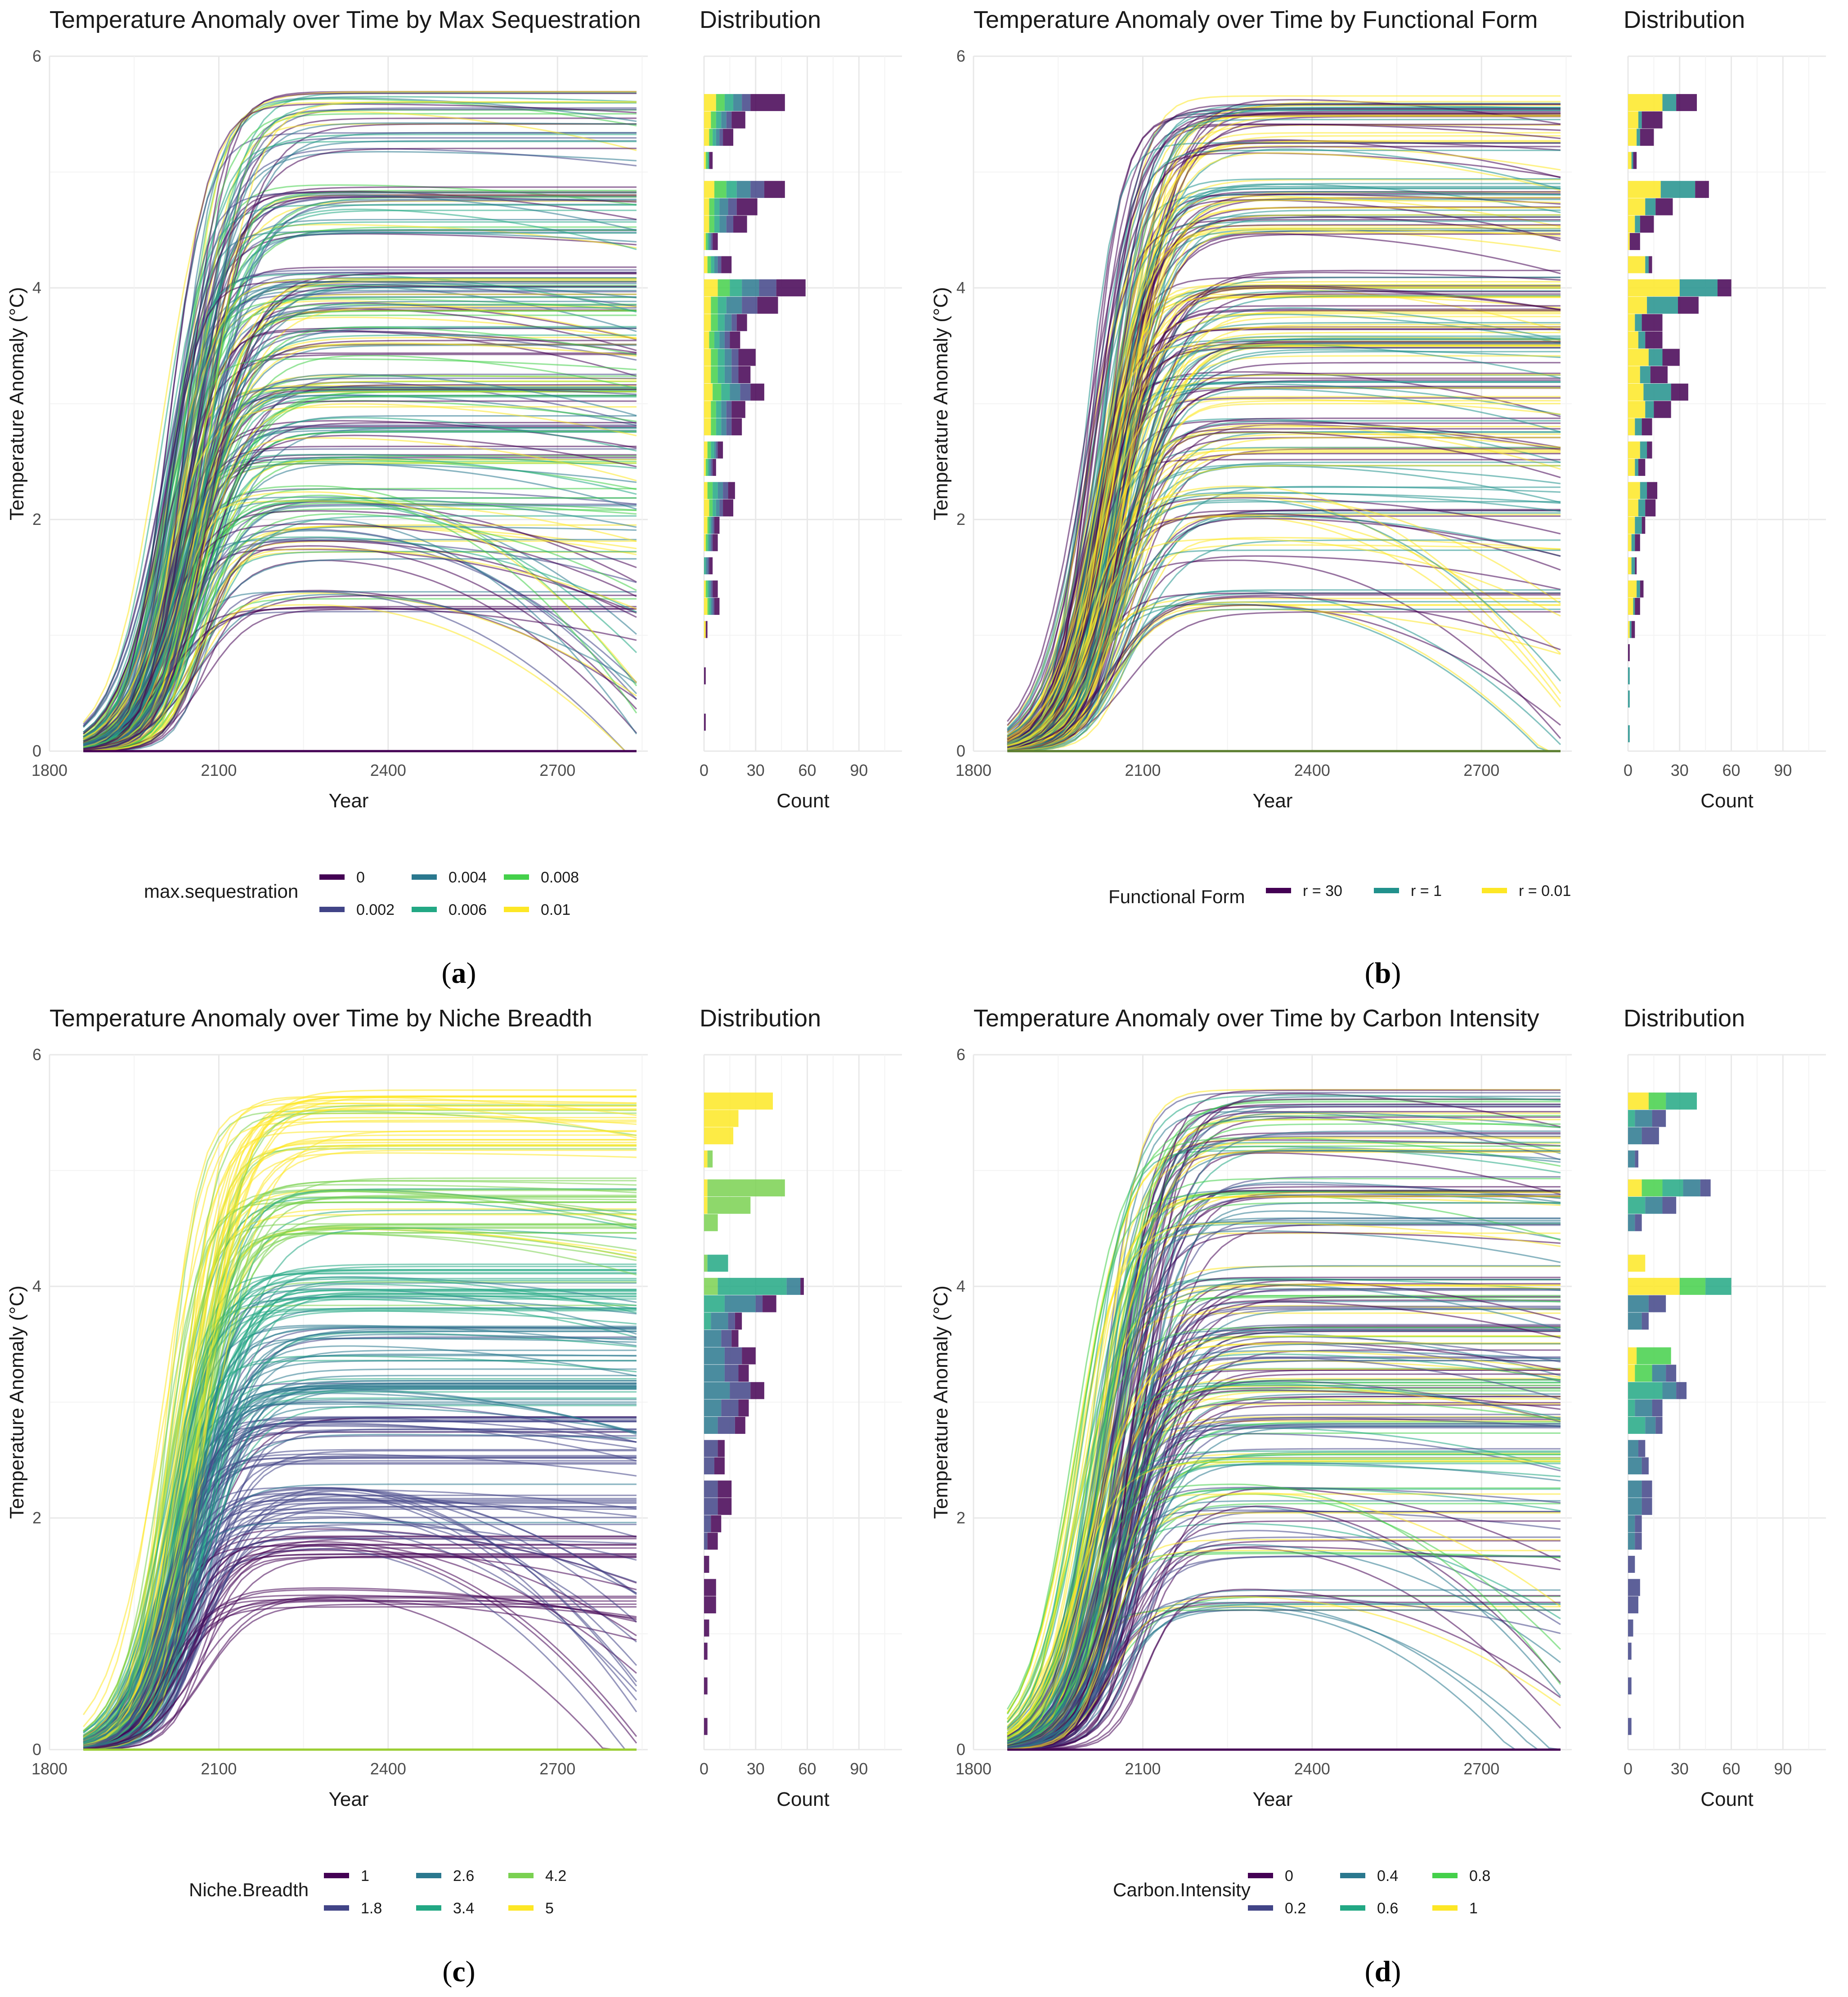 The width and height of the screenshot is (1848, 1997). Describe the element at coordinates (802, 1799) in the screenshot. I see `dist-x-axis-label: Count` at that location.